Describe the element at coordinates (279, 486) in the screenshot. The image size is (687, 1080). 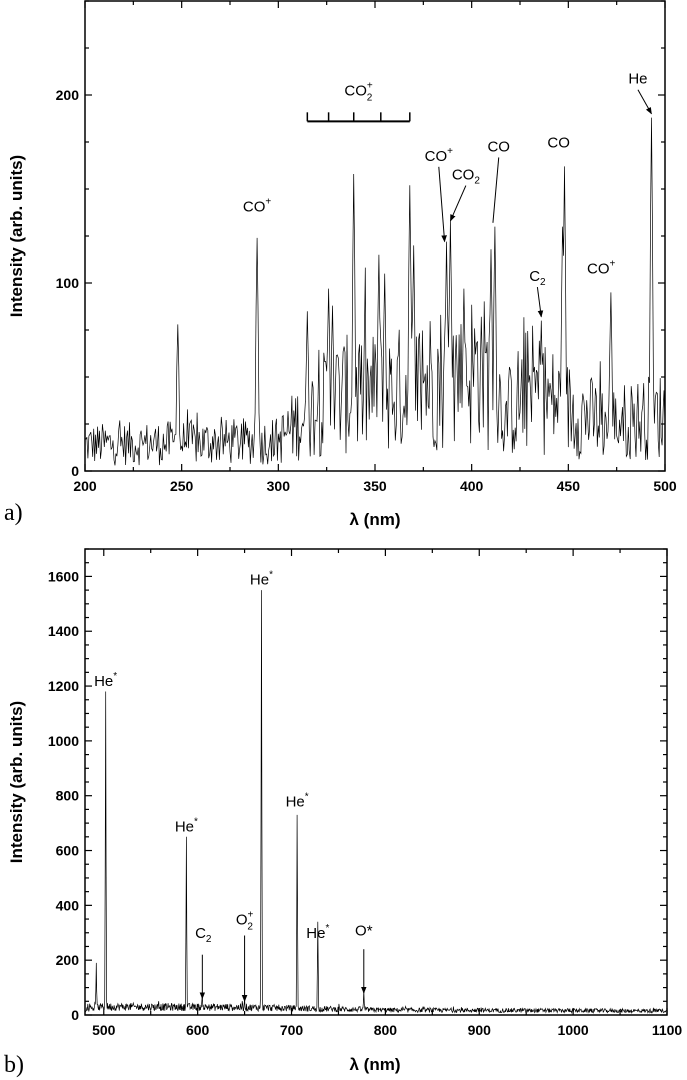
I see `x-tick-label: 300` at that location.